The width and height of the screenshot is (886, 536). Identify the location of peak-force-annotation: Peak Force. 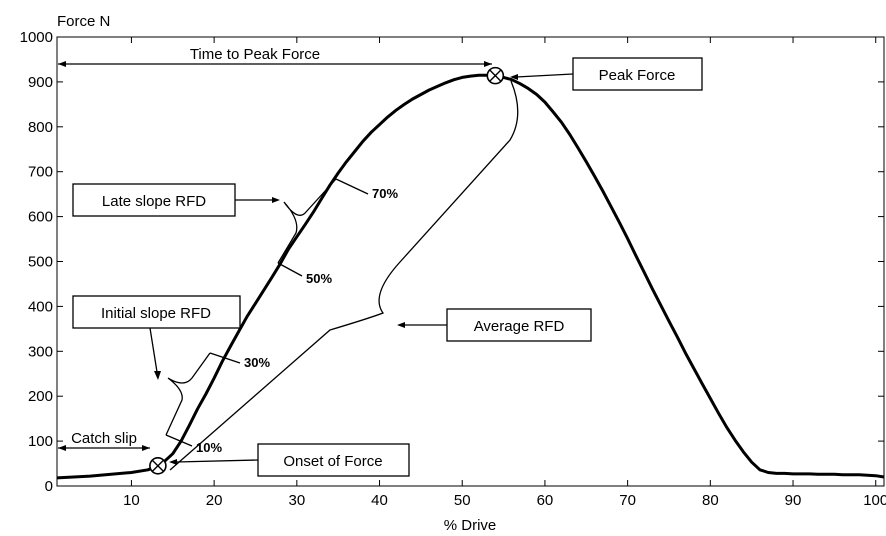
(606, 74).